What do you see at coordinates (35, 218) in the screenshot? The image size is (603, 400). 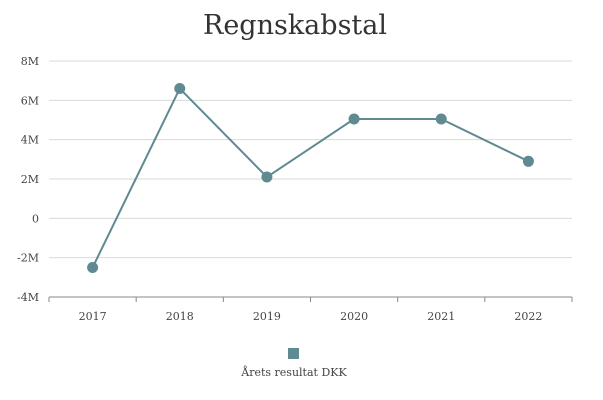 I see `y-tick-label: 0` at bounding box center [35, 218].